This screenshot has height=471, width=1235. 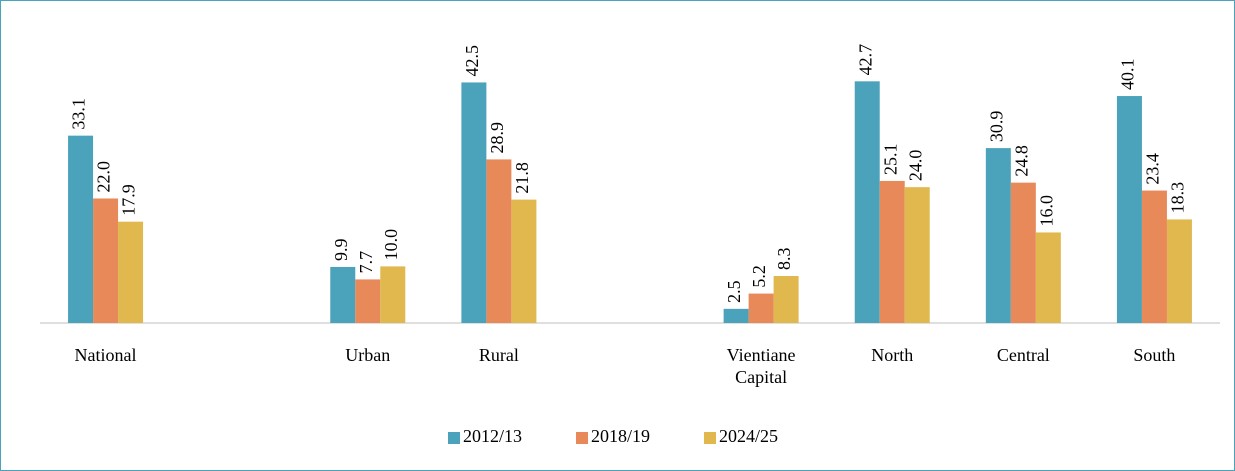 I want to click on legend-label: 2018/19, so click(x=620, y=436).